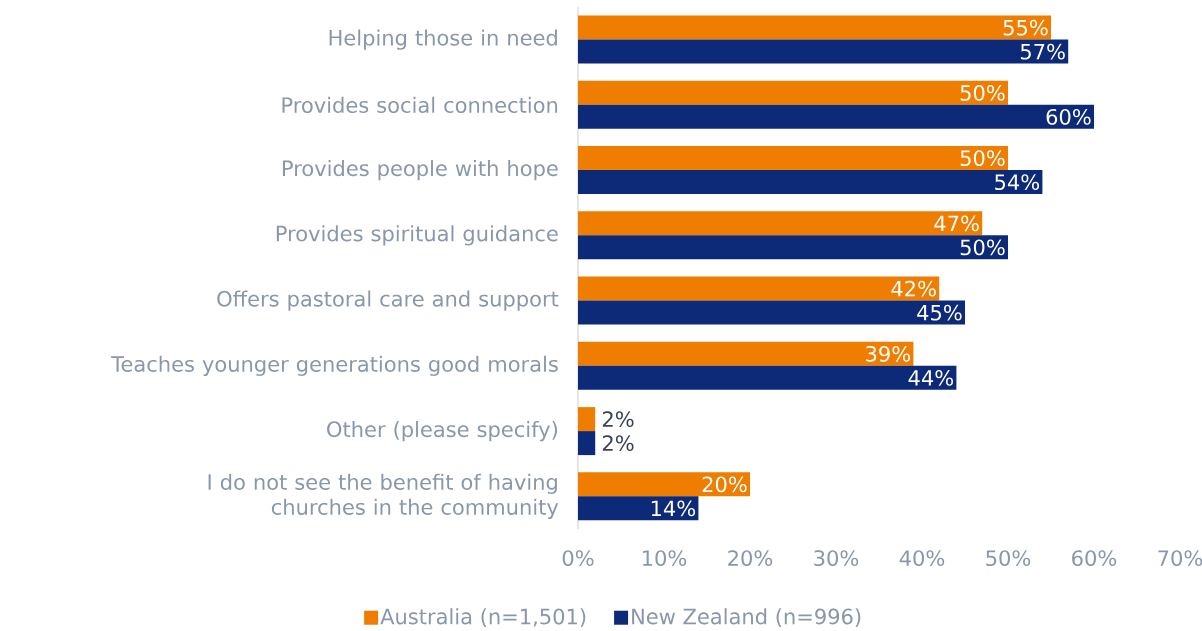  I want to click on legend-label: Australia (n=1,501), so click(483, 617).